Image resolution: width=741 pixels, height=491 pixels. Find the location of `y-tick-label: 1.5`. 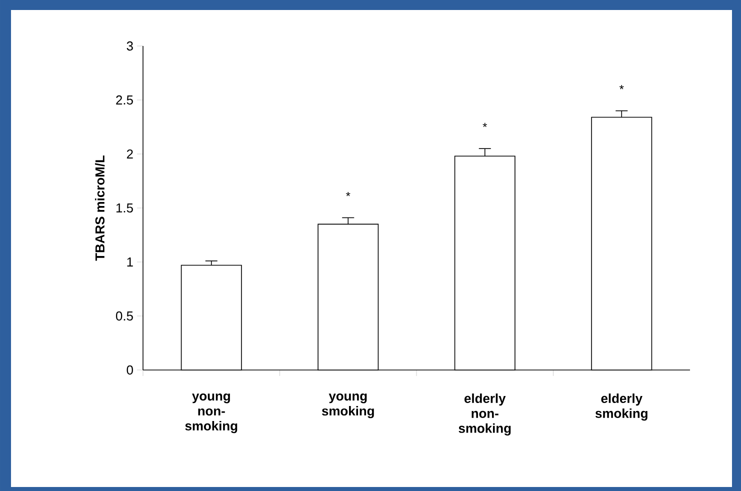

y-tick-label: 1.5 is located at coordinates (124, 208).